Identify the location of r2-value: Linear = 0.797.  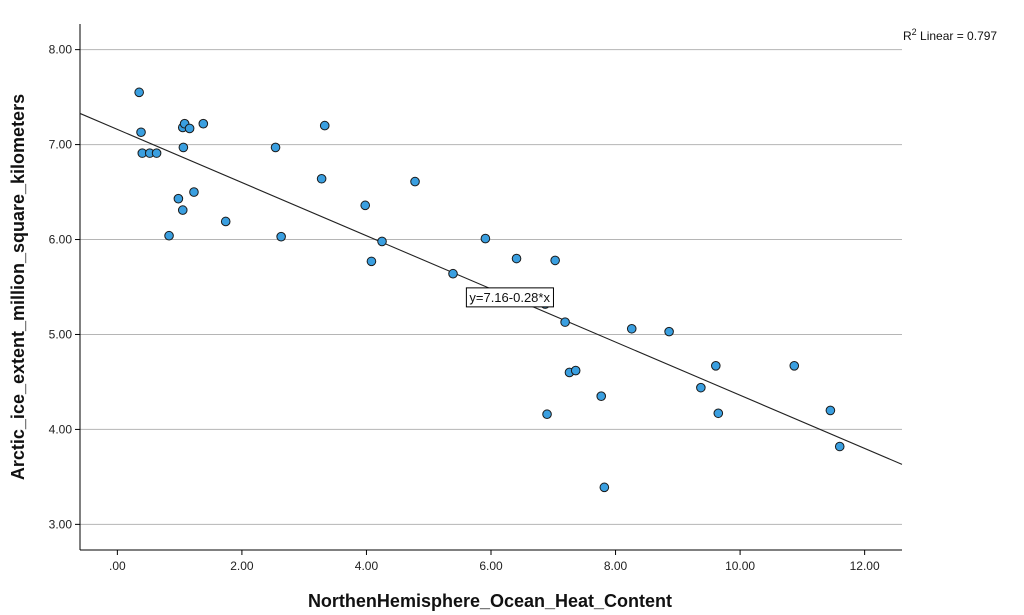
(957, 36).